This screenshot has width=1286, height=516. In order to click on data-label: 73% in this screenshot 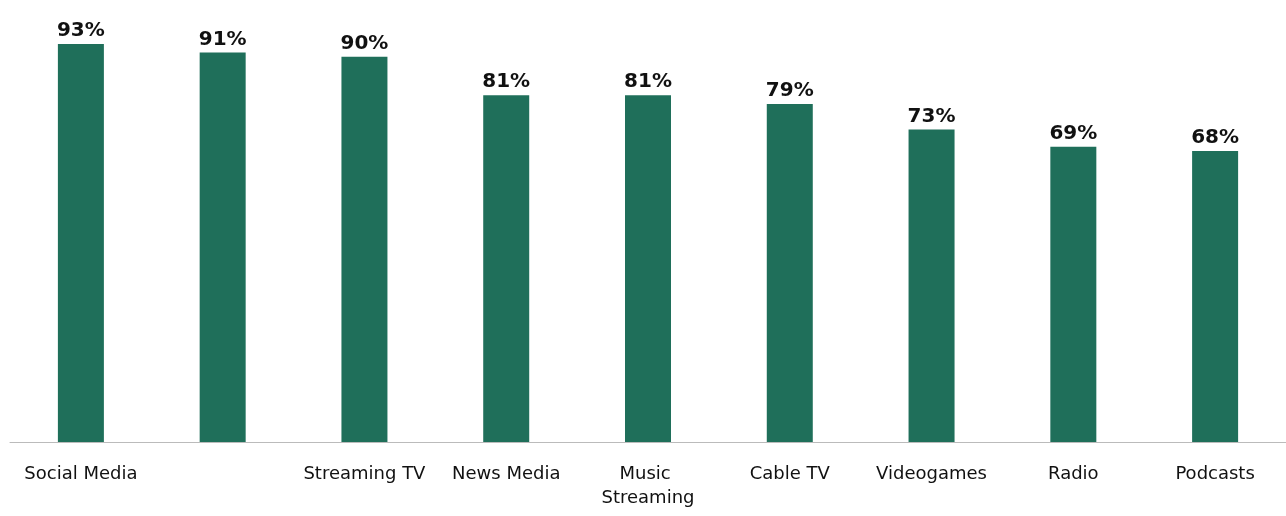, I will do `click(931, 114)`.